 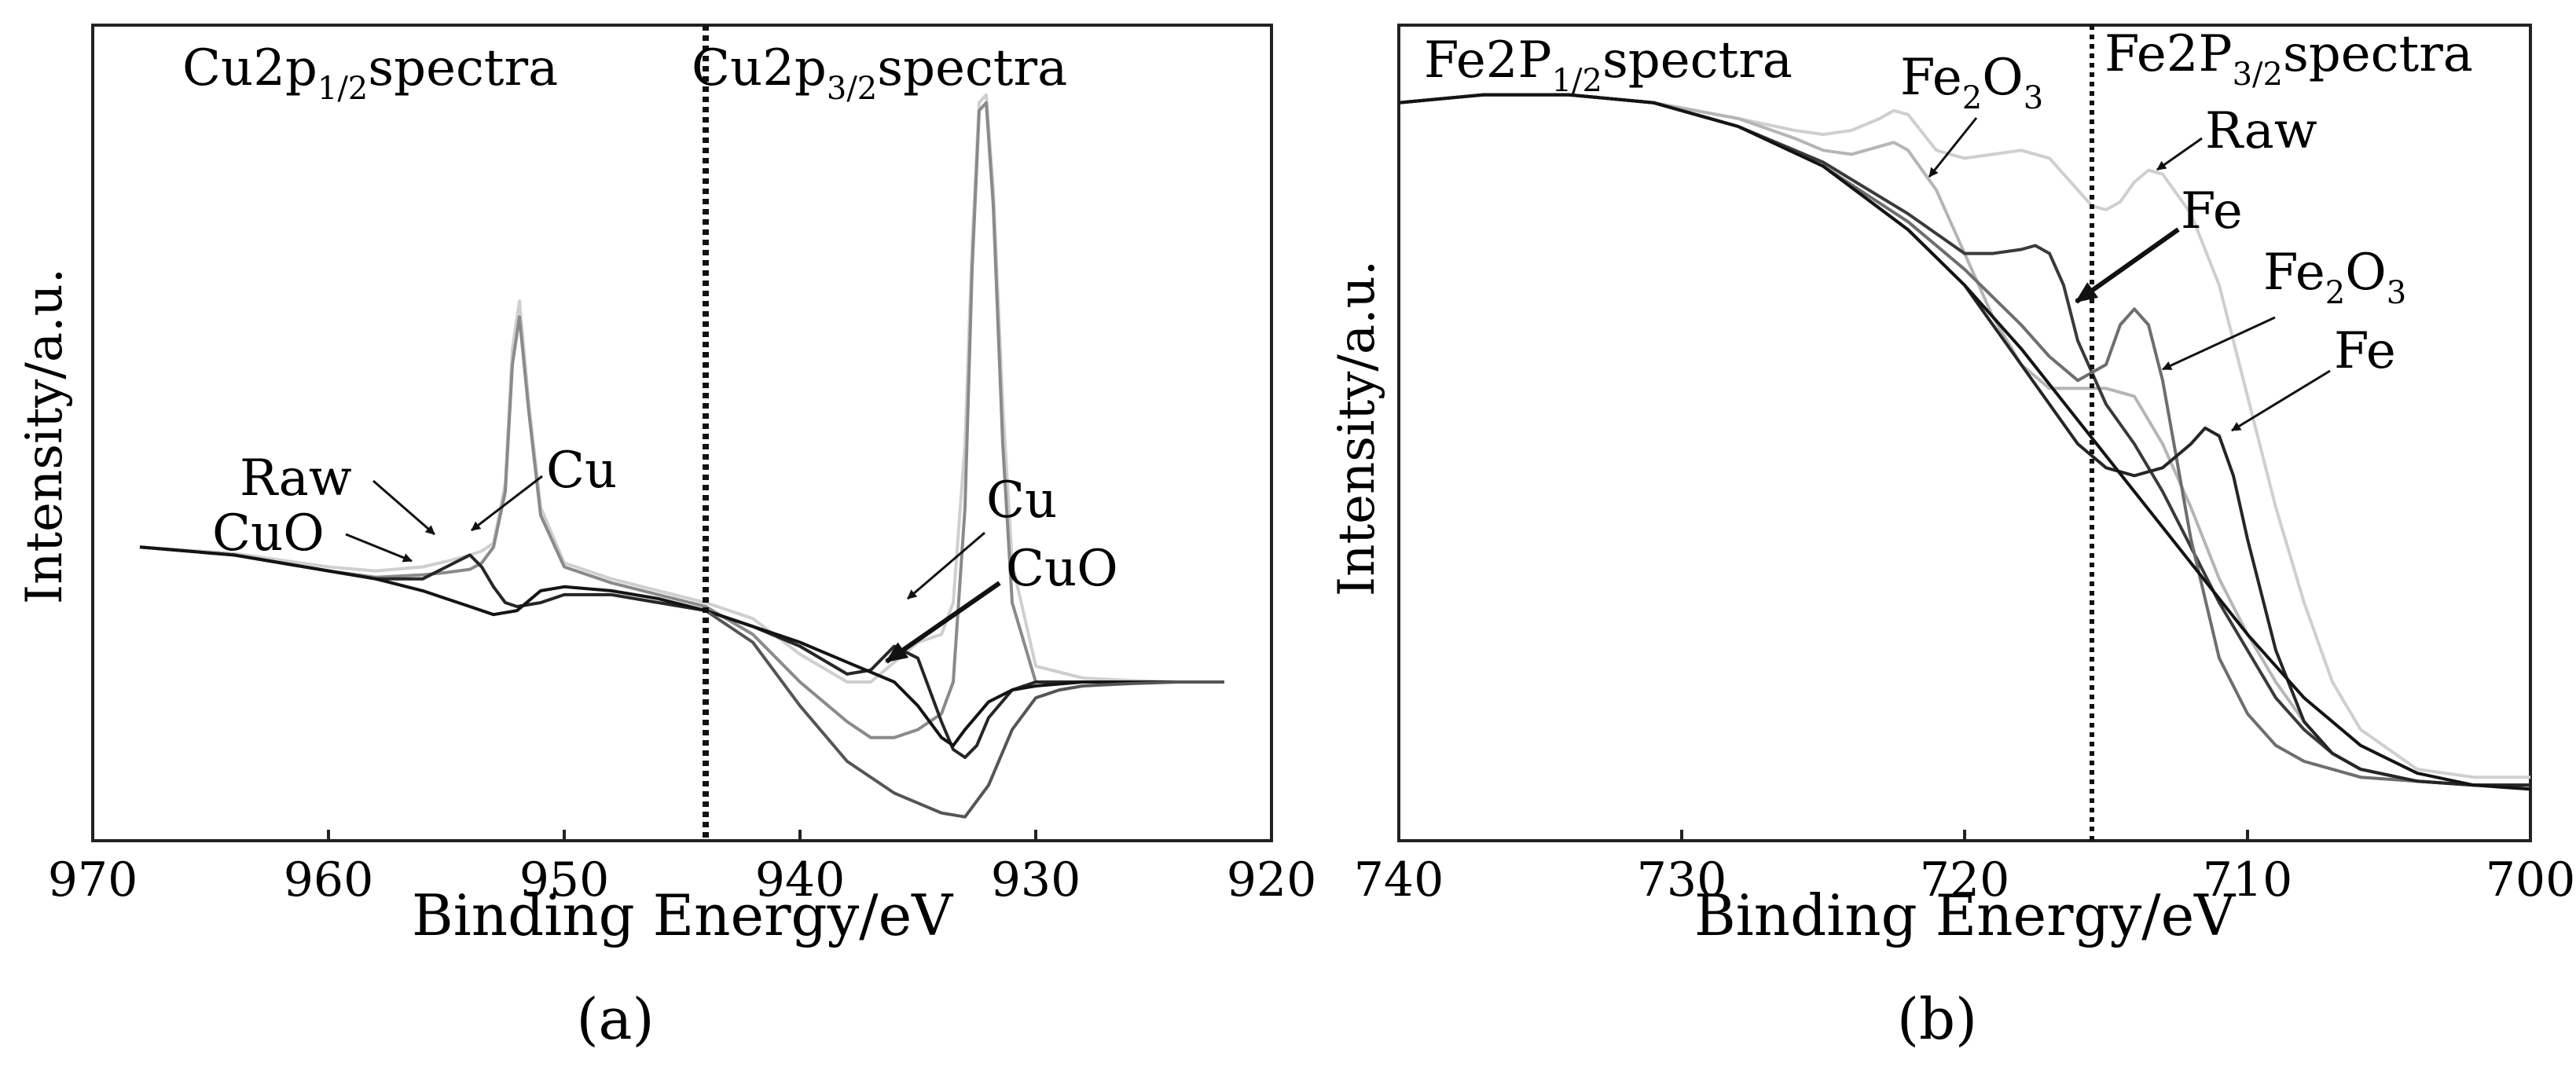 What do you see at coordinates (1488, 60) in the screenshot?
I see `panel-b-region-left-main: Fe2P` at bounding box center [1488, 60].